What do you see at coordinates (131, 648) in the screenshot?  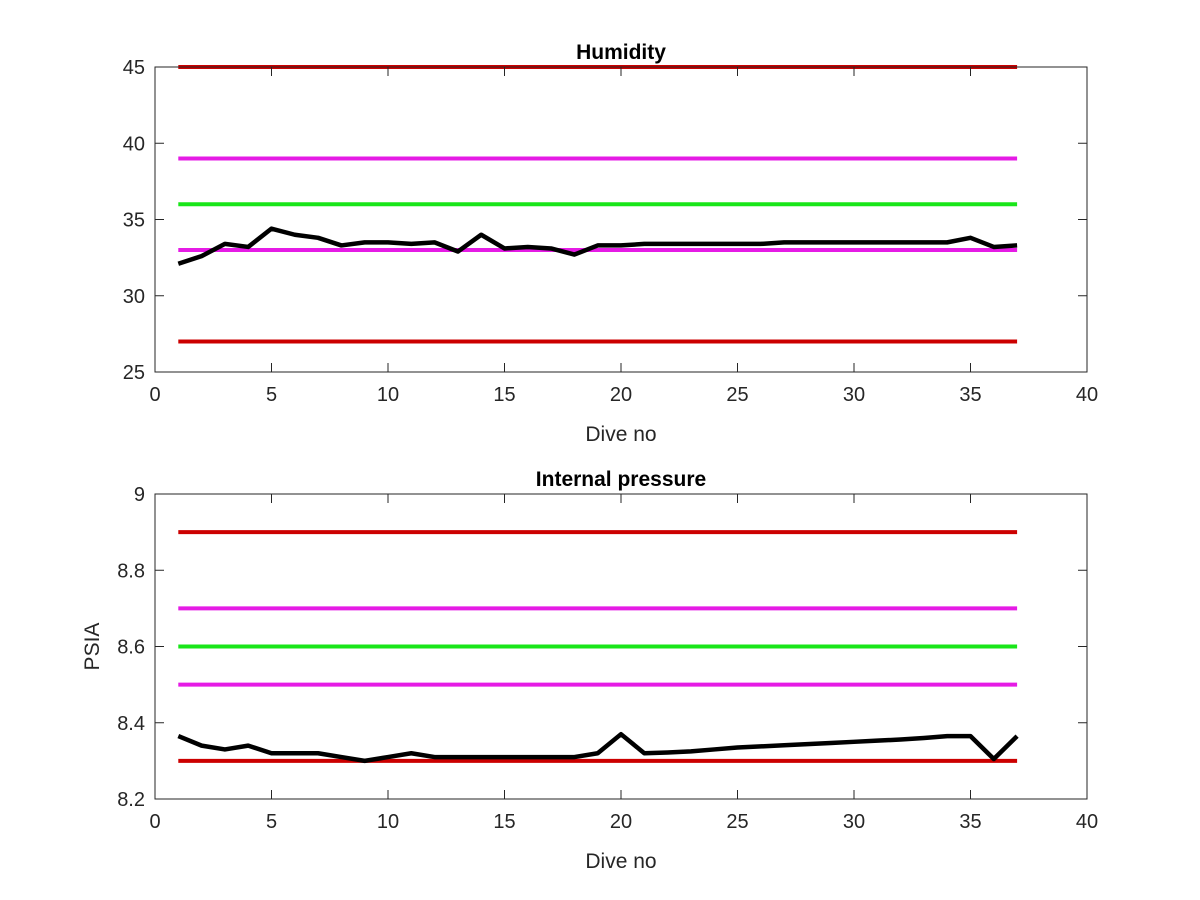 I see `y-tick-label: 8.6` at bounding box center [131, 648].